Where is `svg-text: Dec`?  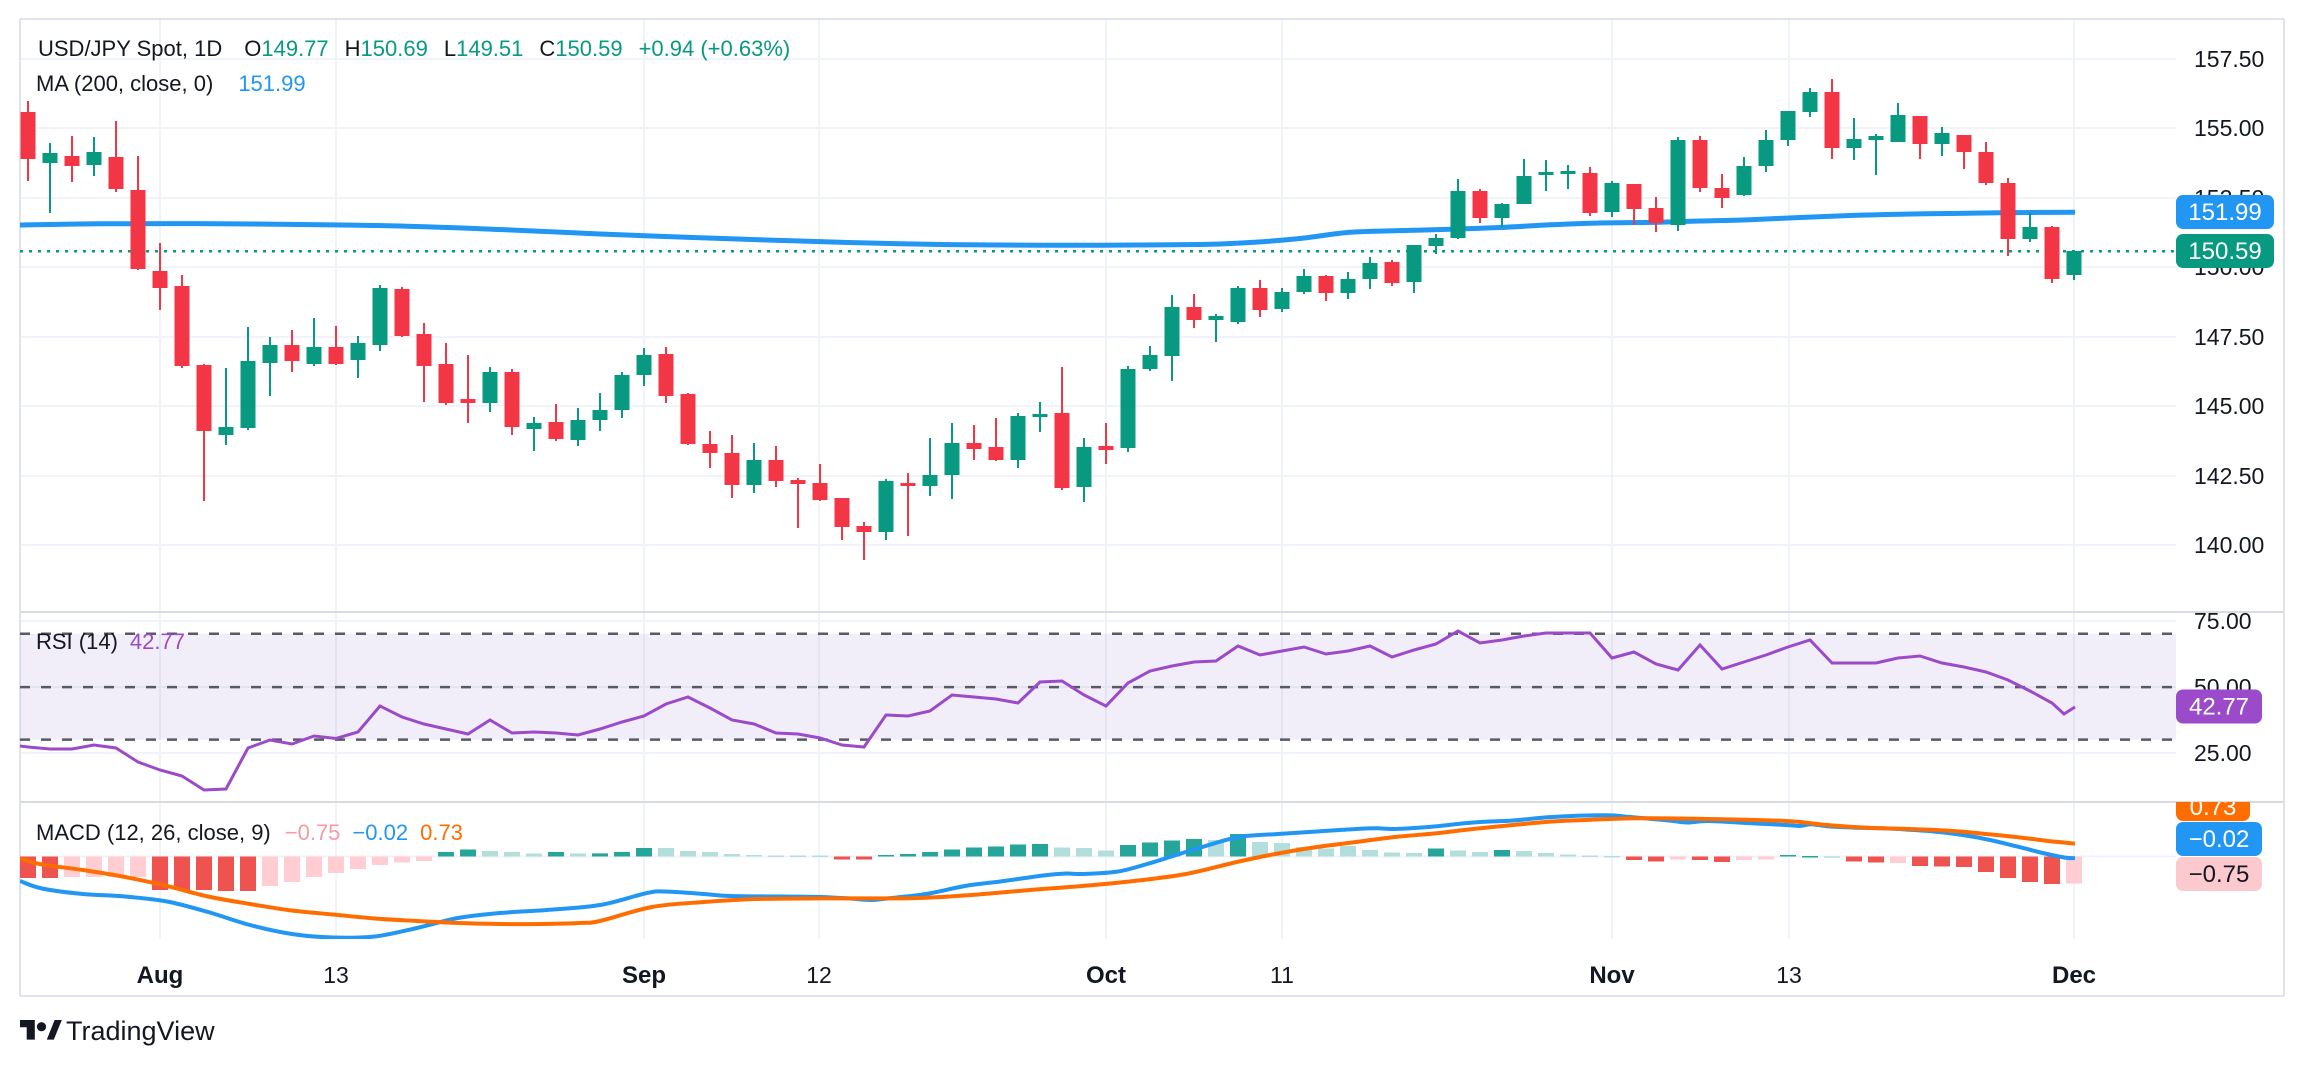
svg-text: Dec is located at coordinates (2074, 975).